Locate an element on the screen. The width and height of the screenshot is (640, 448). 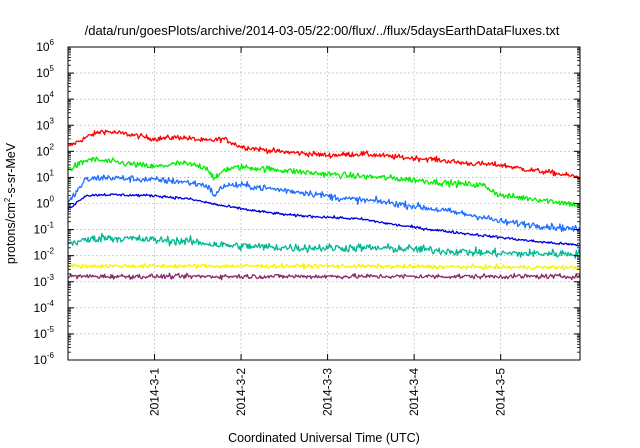
y-tick-label: 10⁻⁶ is located at coordinates (44, 359).